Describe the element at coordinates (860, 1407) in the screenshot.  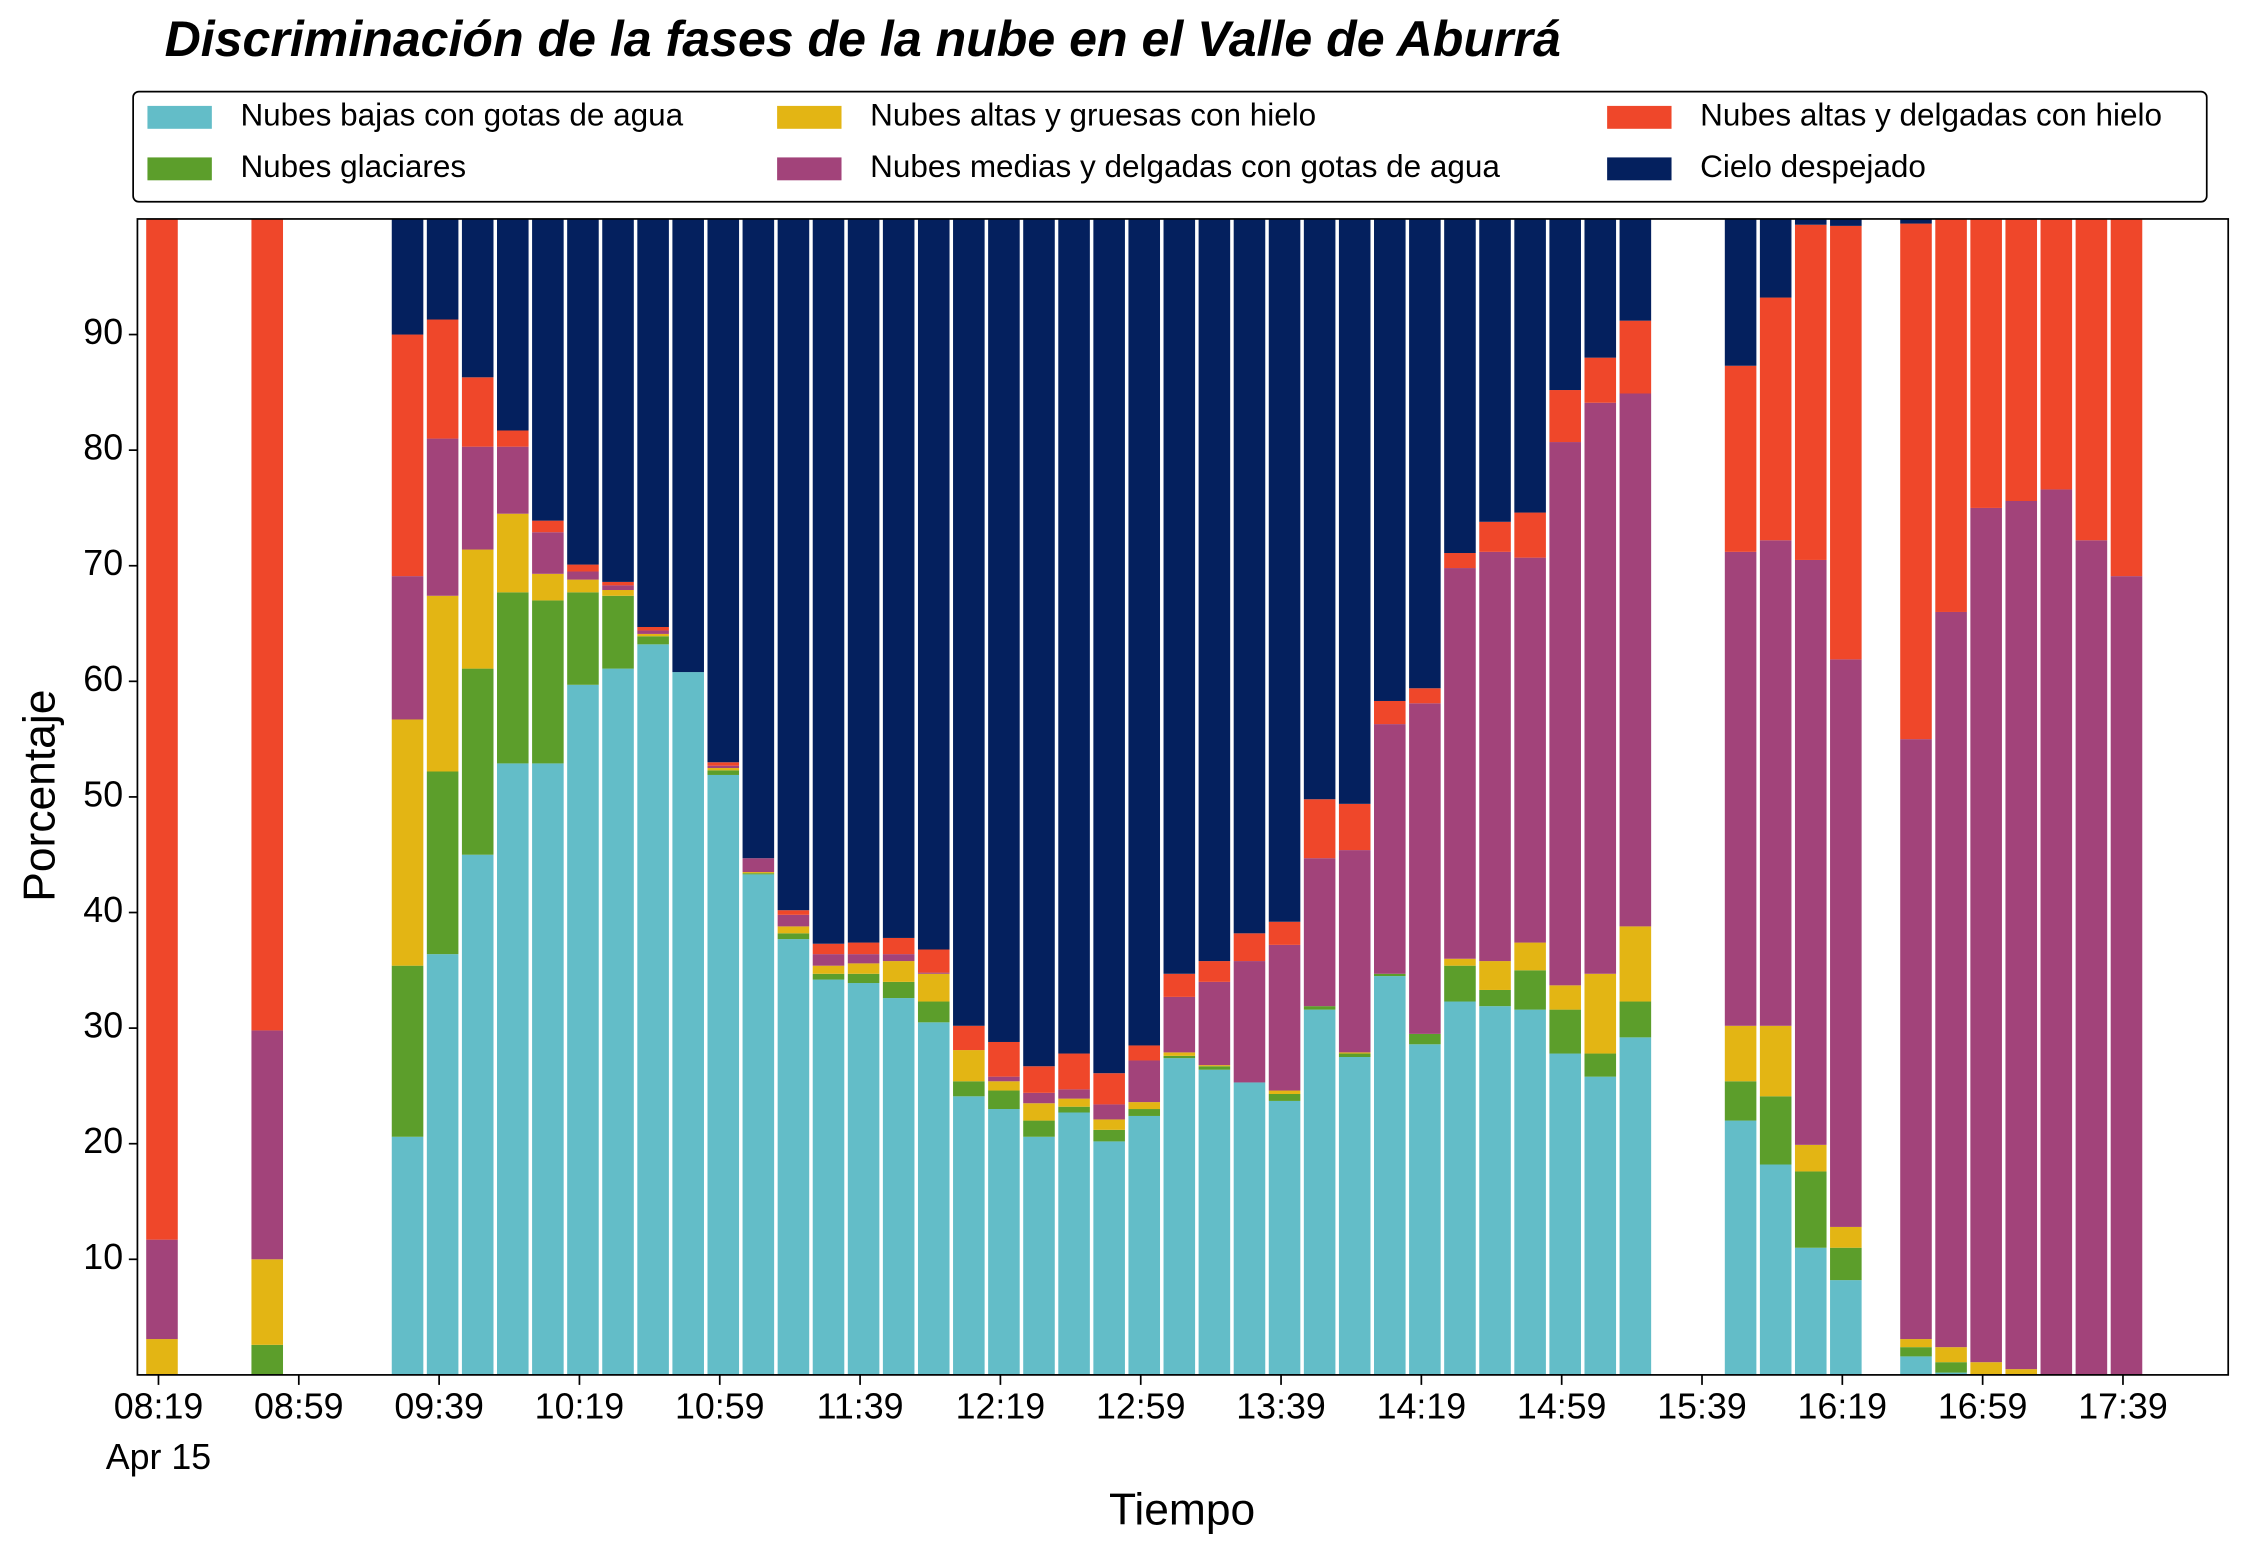
I see `x-tick-label: 11:39` at that location.